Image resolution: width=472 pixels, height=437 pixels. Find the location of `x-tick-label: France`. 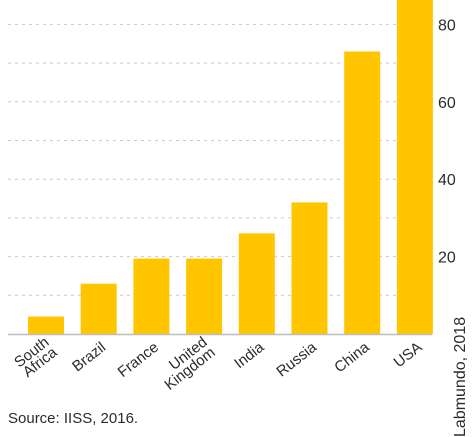

x-tick-label: France is located at coordinates (138, 360).